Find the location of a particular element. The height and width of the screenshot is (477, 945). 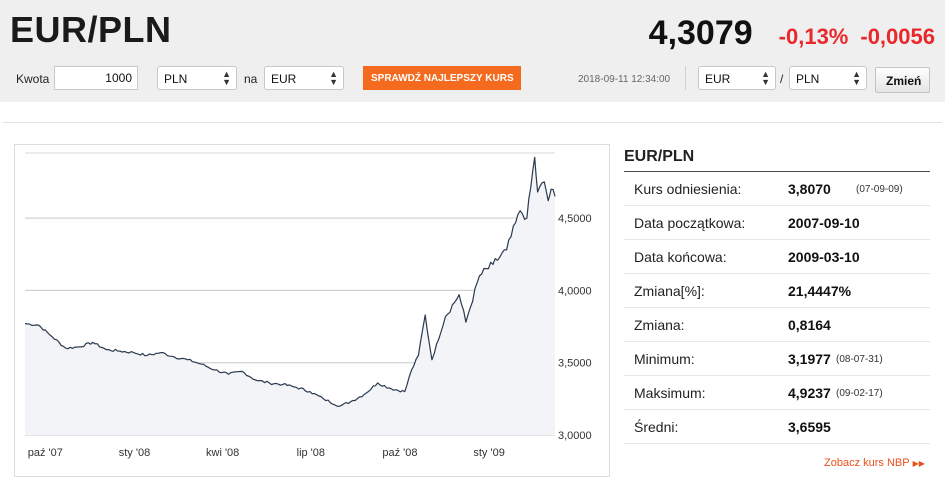

page-title: EUR/PLN is located at coordinates (91, 29).